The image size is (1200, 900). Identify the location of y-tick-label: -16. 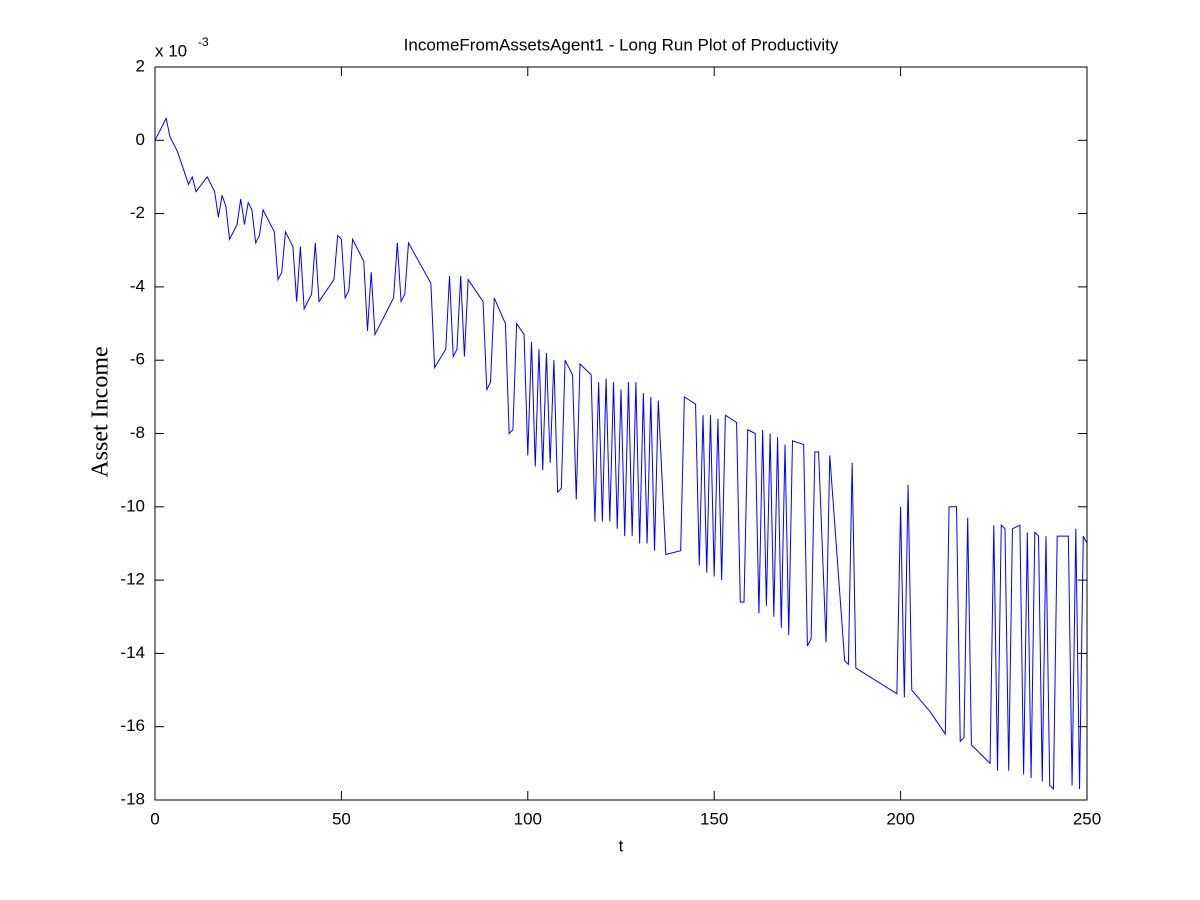
(132, 725).